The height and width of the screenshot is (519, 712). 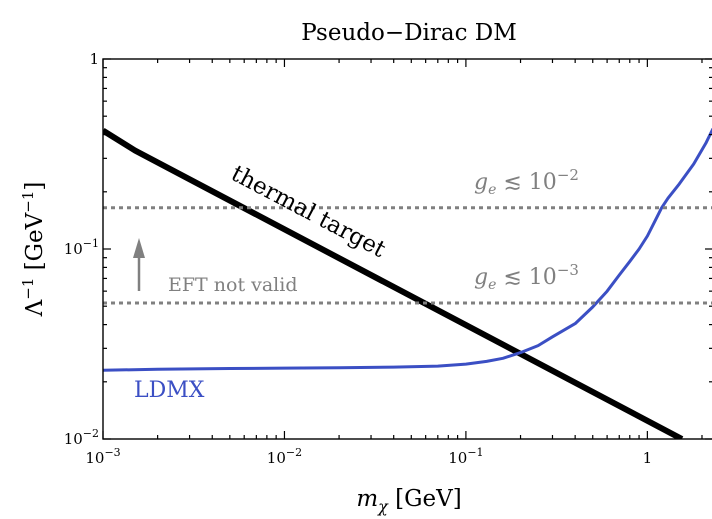 What do you see at coordinates (94, 59) in the screenshot?
I see `y-tick-label: 1` at bounding box center [94, 59].